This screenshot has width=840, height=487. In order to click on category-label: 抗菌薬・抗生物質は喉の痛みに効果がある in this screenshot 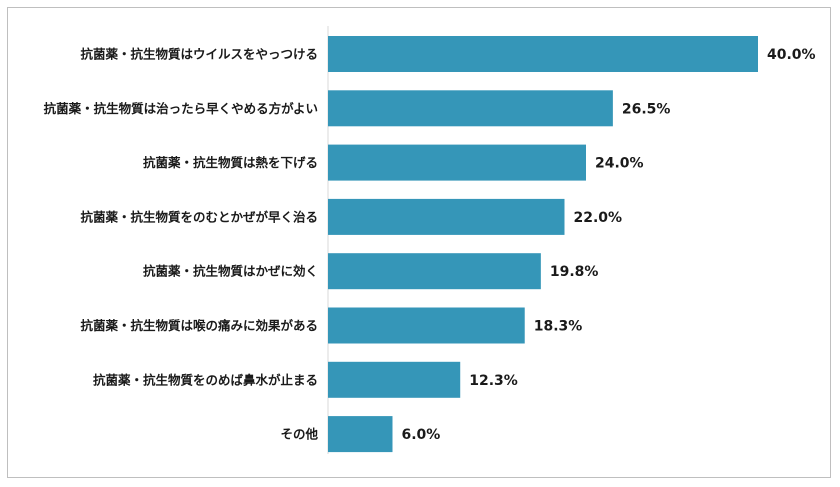, I will do `click(199, 325)`.